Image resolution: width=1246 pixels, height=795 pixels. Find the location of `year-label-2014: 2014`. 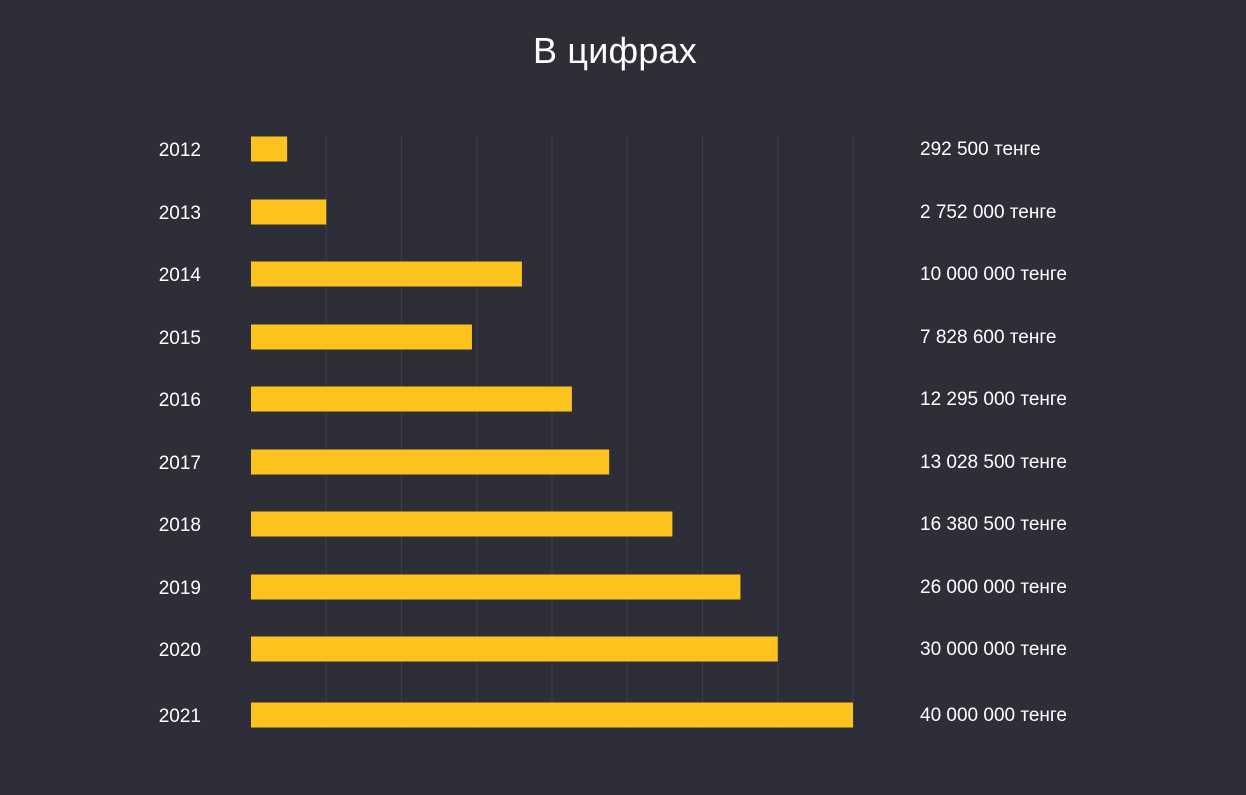

year-label-2014: 2014 is located at coordinates (180, 275).